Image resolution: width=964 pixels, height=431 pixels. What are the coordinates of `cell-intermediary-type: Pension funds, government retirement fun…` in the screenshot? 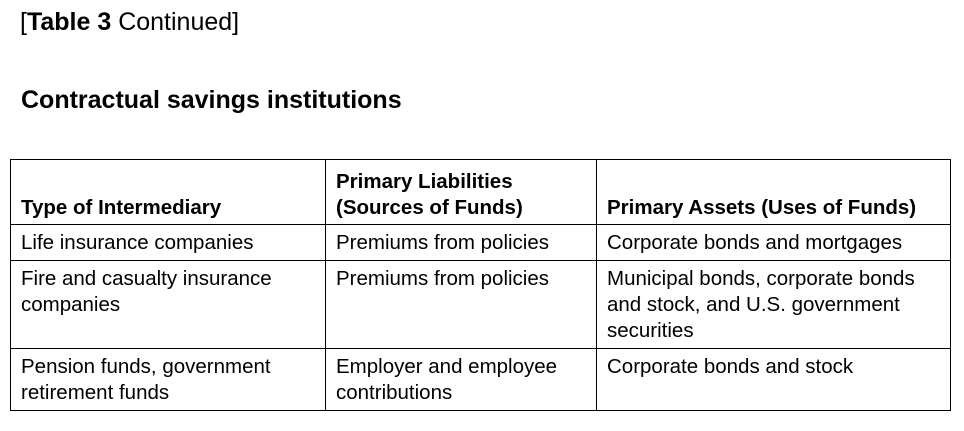 It's located at (168, 379).